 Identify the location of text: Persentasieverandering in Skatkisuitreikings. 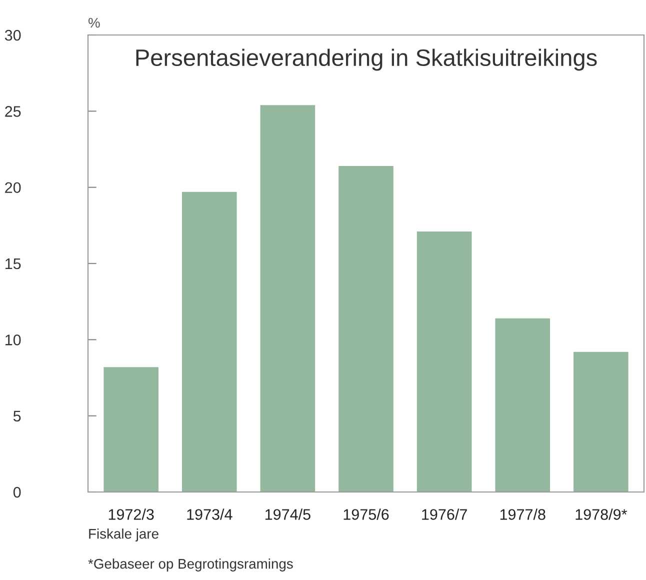
(366, 59).